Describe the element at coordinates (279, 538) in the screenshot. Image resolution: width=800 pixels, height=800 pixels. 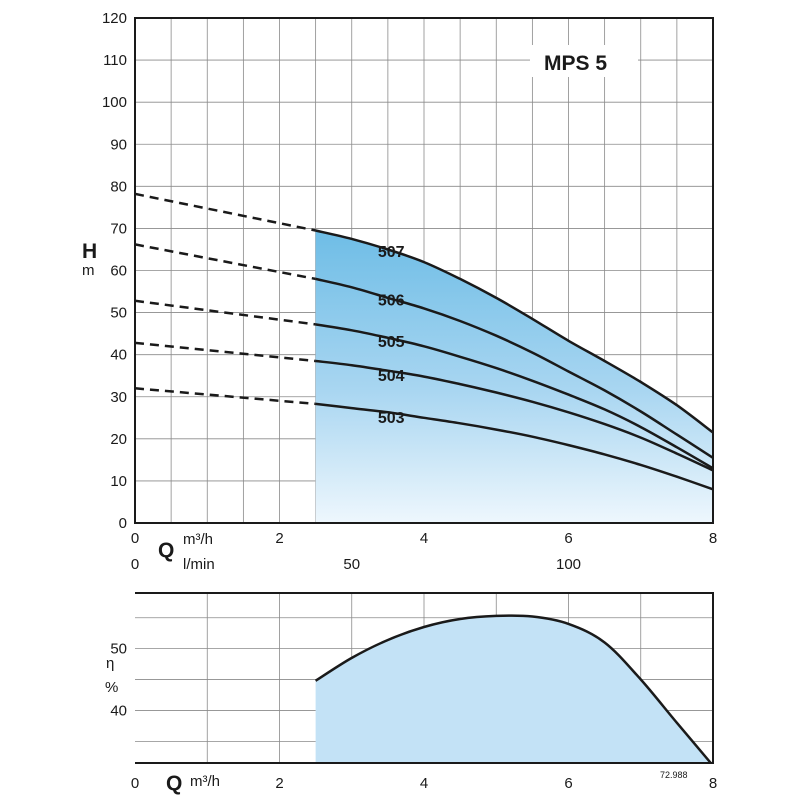
I see `head-x-tick-label: 2` at that location.